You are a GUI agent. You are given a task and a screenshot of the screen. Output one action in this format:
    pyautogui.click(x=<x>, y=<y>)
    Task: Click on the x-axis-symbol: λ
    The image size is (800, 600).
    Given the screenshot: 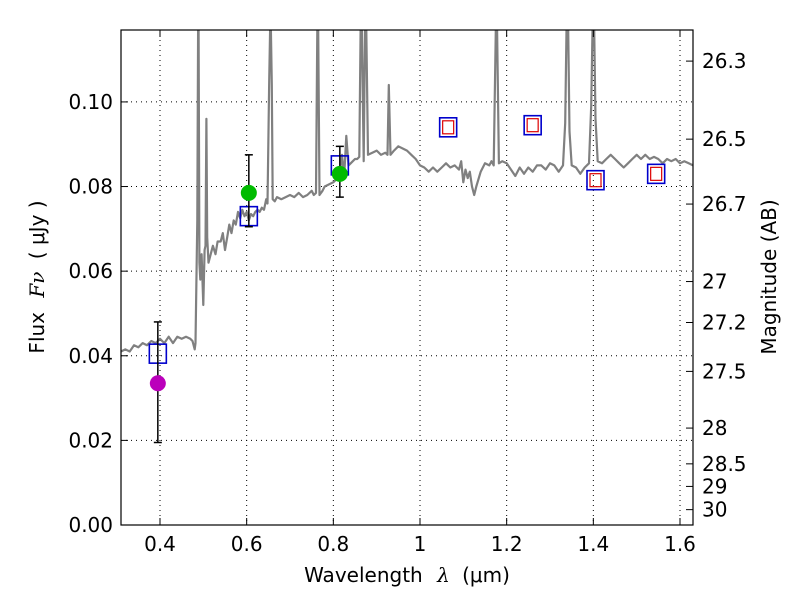 What is the action you would take?
    pyautogui.click(x=443, y=575)
    